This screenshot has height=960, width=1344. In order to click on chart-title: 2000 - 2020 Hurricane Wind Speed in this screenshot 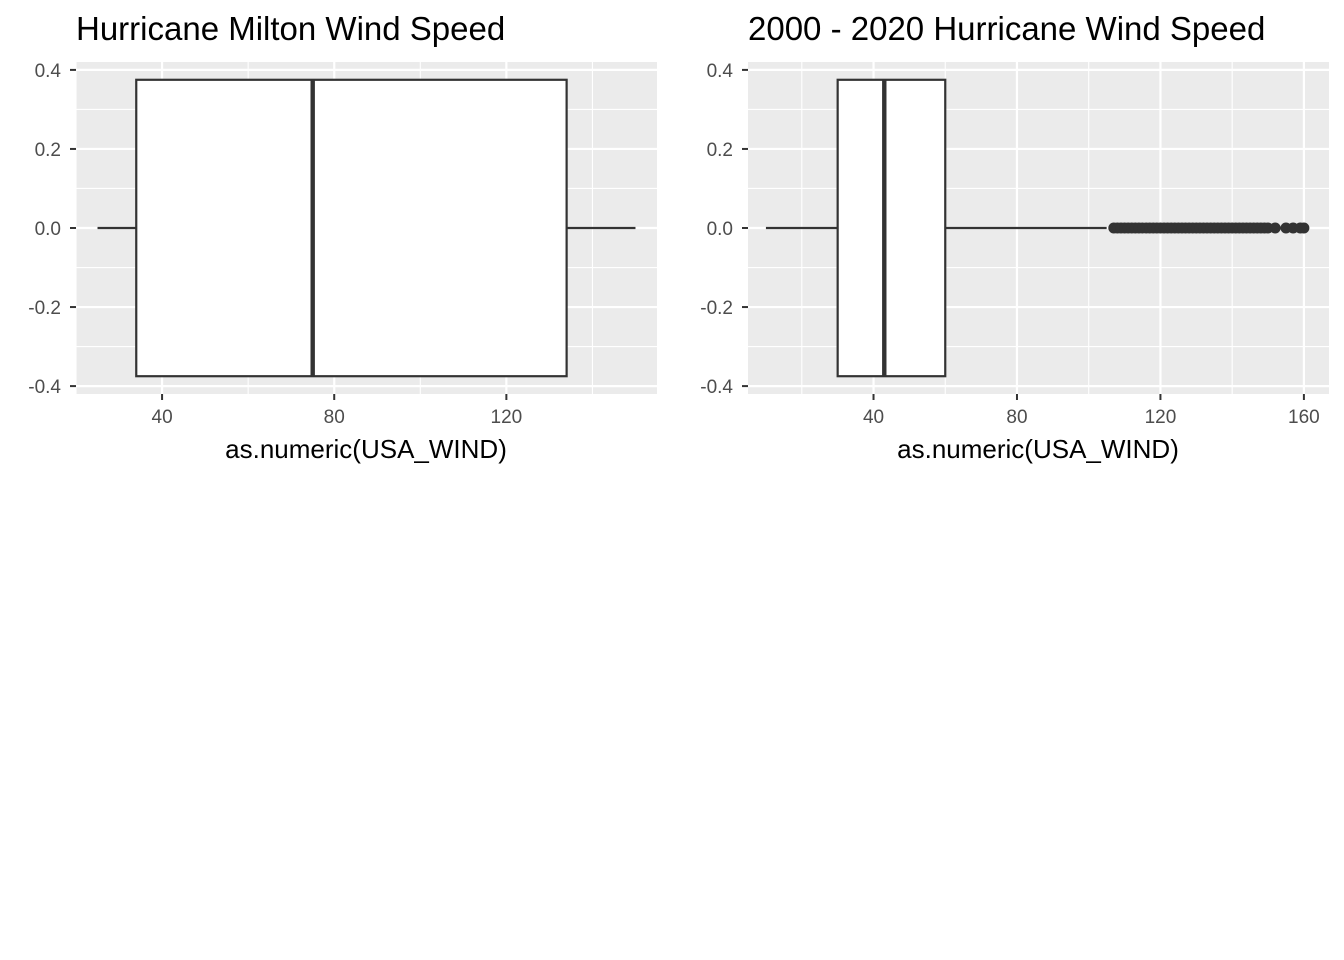, I will do `click(1006, 28)`.